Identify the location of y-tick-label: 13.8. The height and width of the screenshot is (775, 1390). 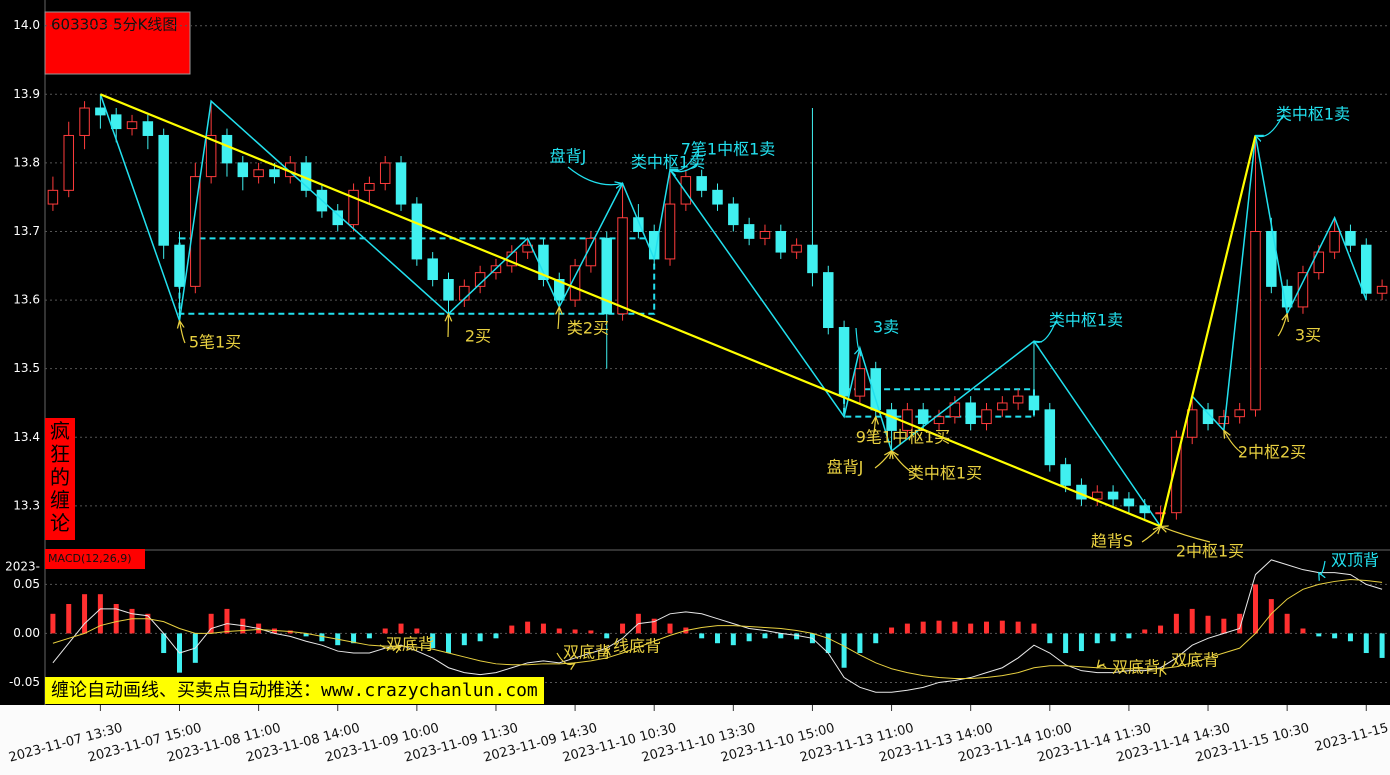
(26, 162).